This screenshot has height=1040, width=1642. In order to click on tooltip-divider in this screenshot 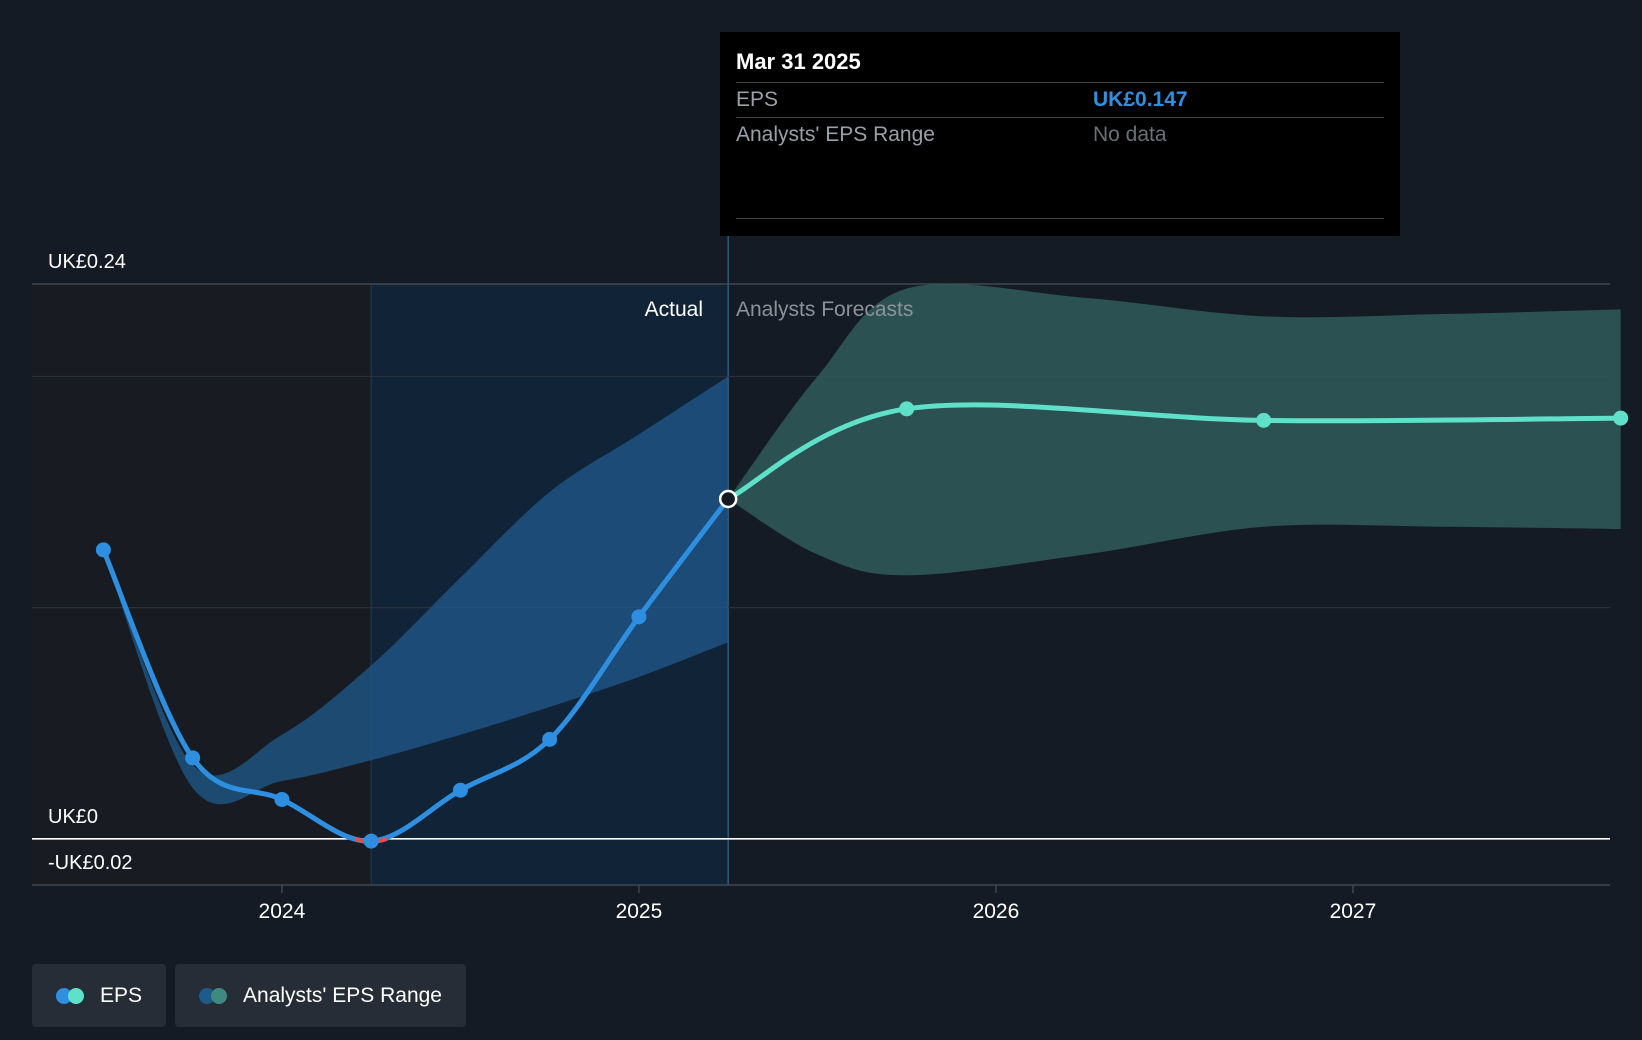, I will do `click(1060, 218)`.